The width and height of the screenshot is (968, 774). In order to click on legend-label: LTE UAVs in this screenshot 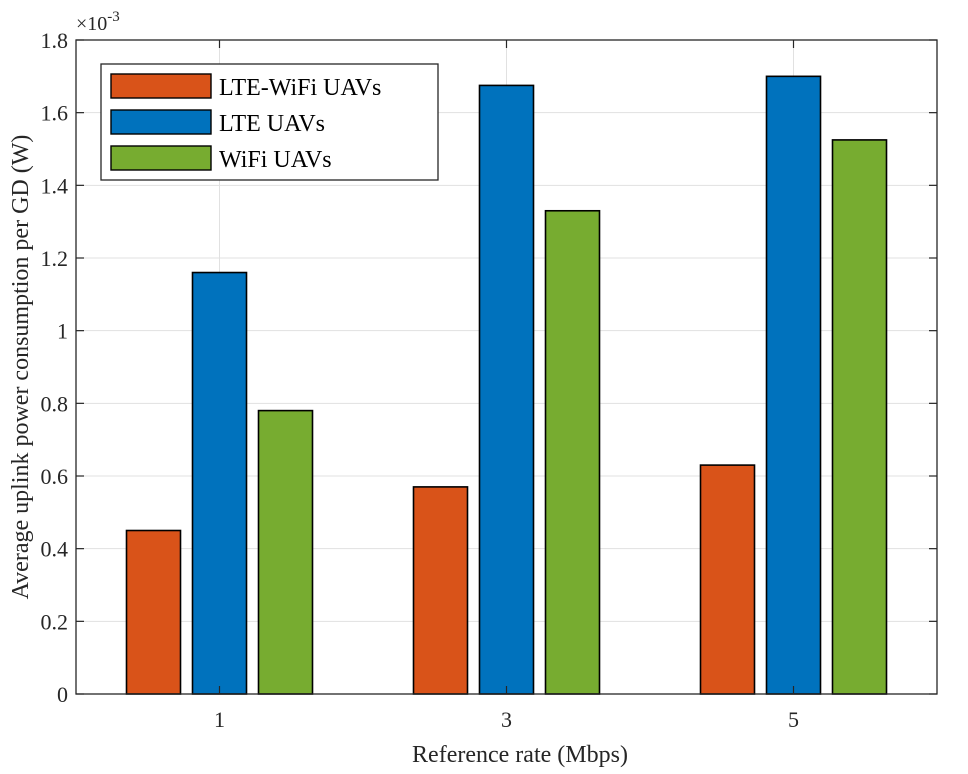, I will do `click(272, 124)`.